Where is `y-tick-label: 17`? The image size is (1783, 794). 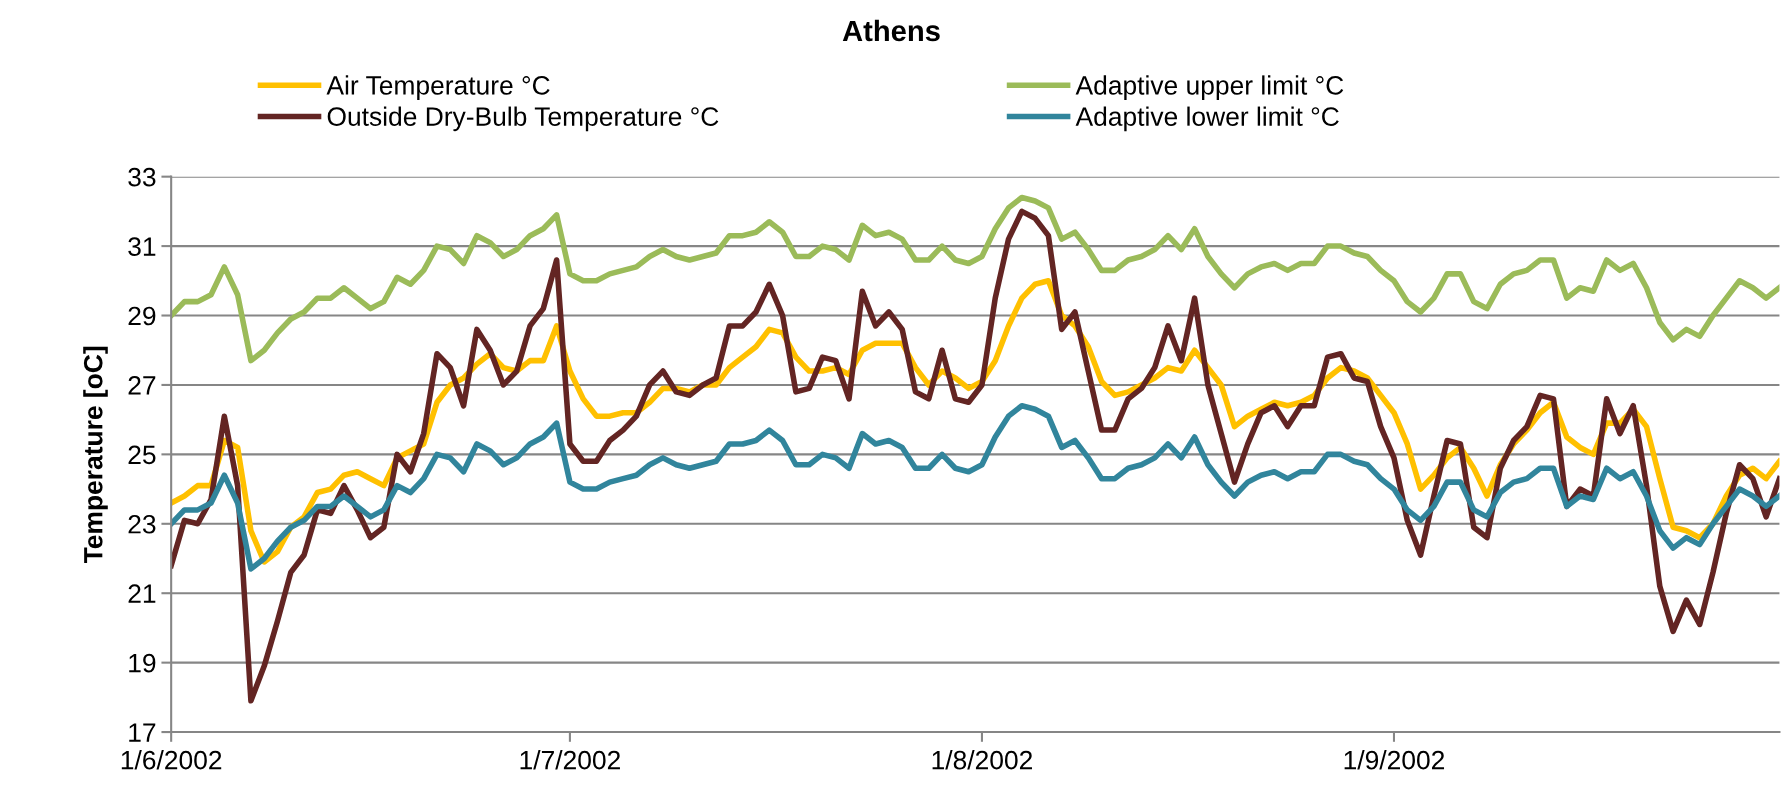 y-tick-label: 17 is located at coordinates (142, 732).